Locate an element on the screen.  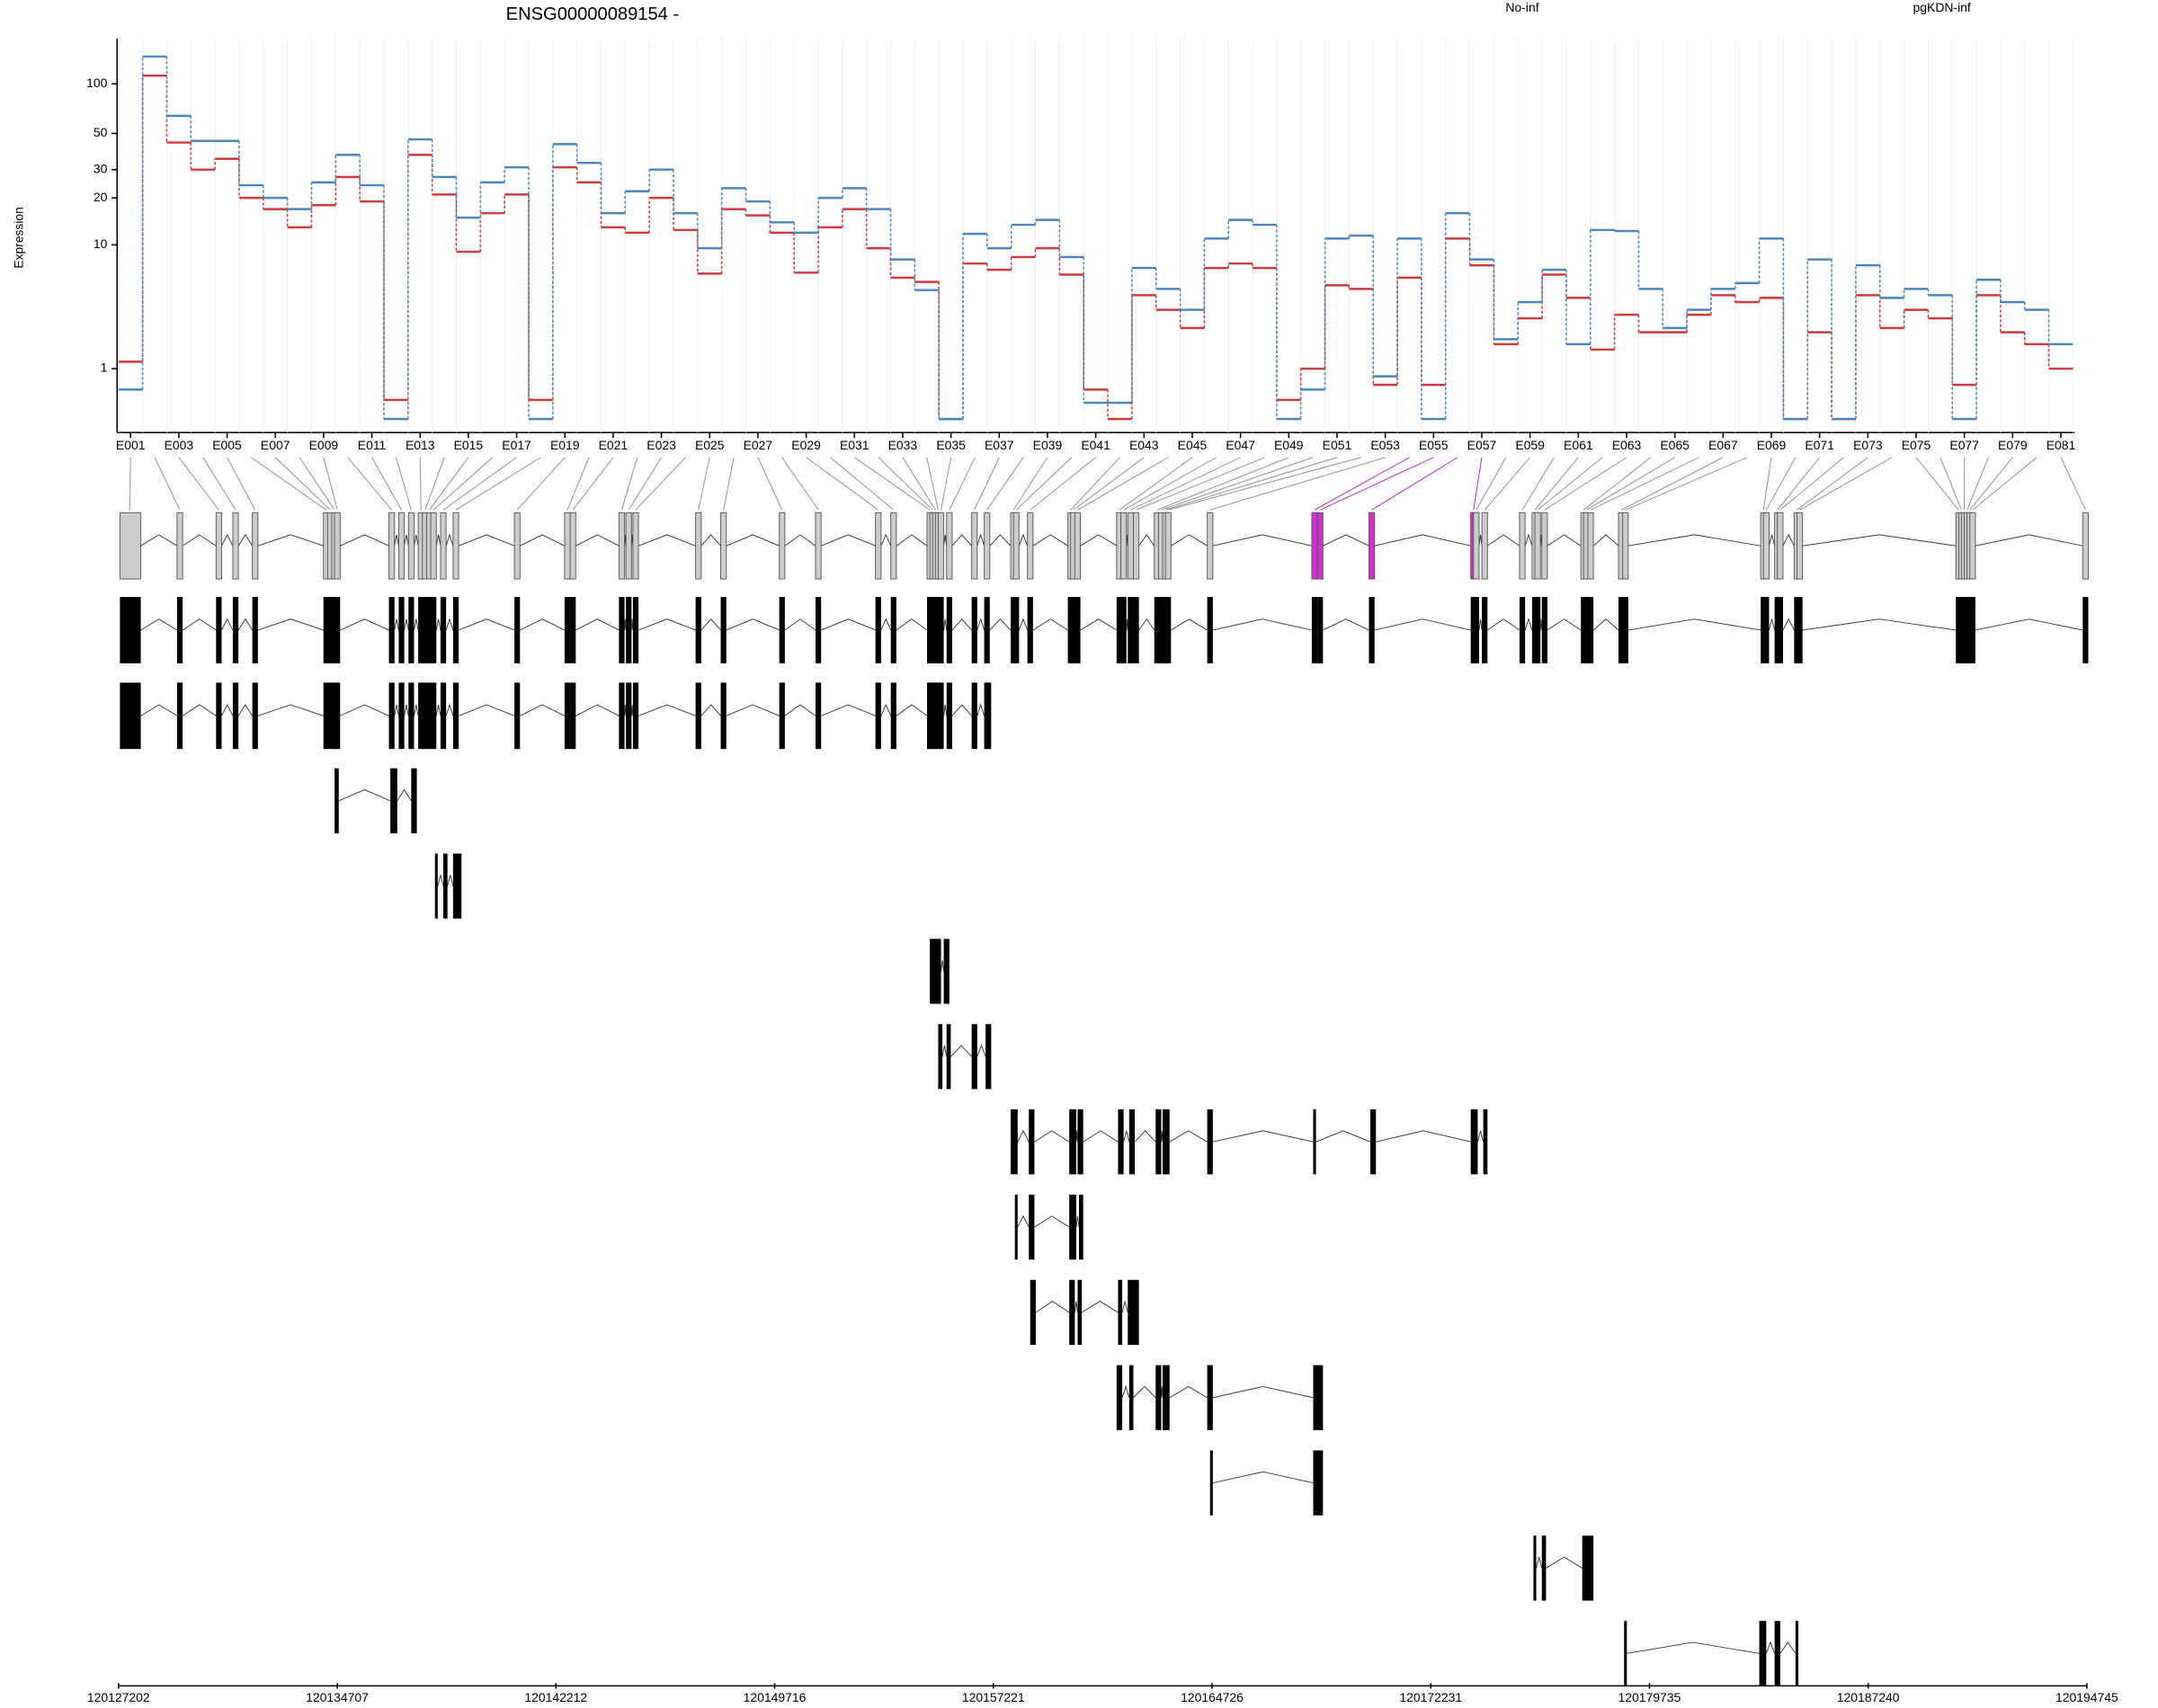
x-tick-label: E001 is located at coordinates (131, 445).